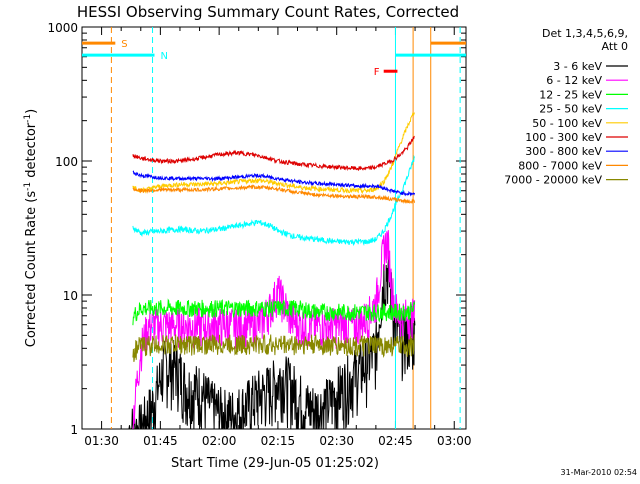 This screenshot has width=640, height=484. I want to click on y-tick-label: 1, so click(74, 430).